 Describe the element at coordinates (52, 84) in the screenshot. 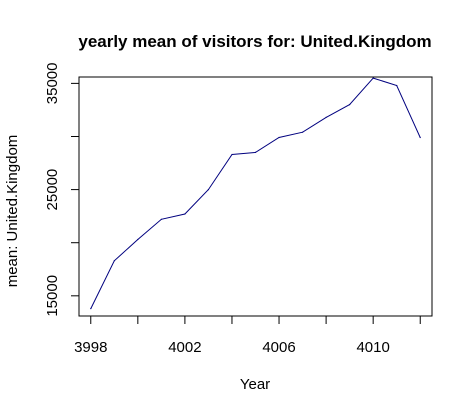

I see `y-tick-label: 35000` at that location.